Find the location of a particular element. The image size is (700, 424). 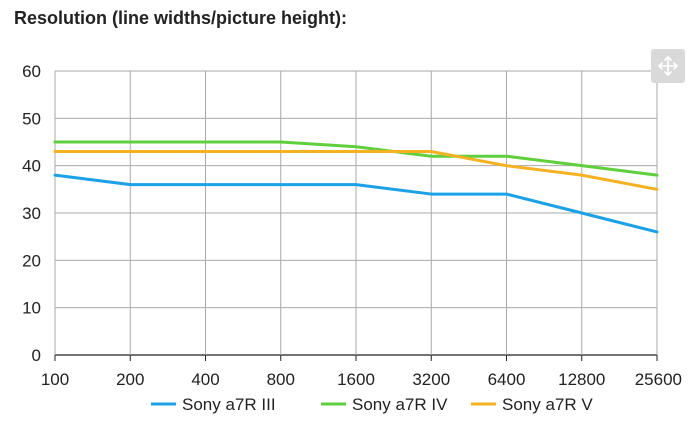

x-tick-label: 400 is located at coordinates (205, 379).